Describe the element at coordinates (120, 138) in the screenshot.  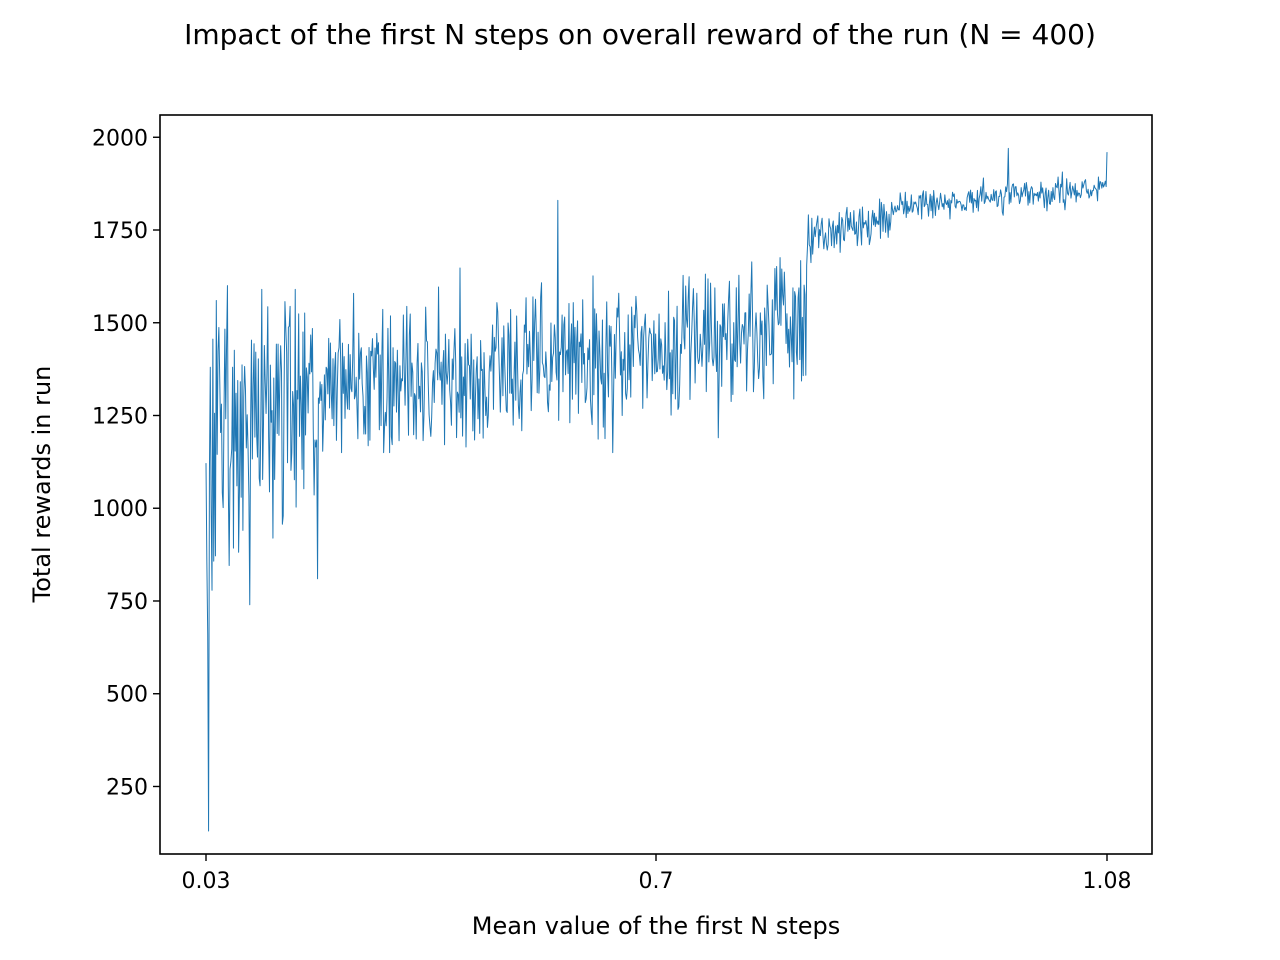
I see `y-tick-label: 2000` at that location.